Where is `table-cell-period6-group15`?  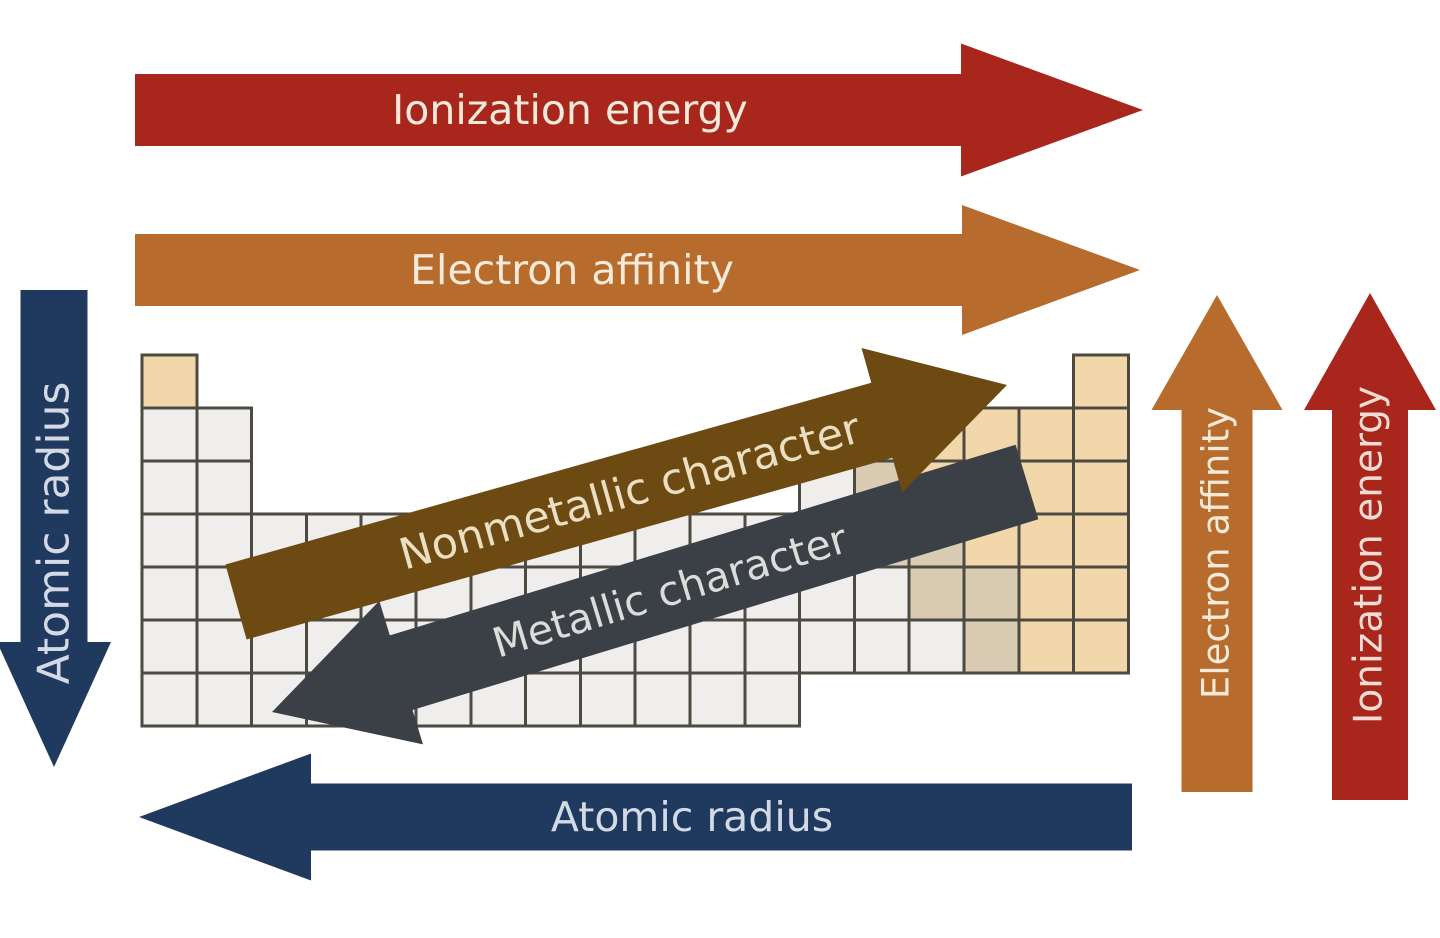 table-cell-period6-group15 is located at coordinates (936, 646).